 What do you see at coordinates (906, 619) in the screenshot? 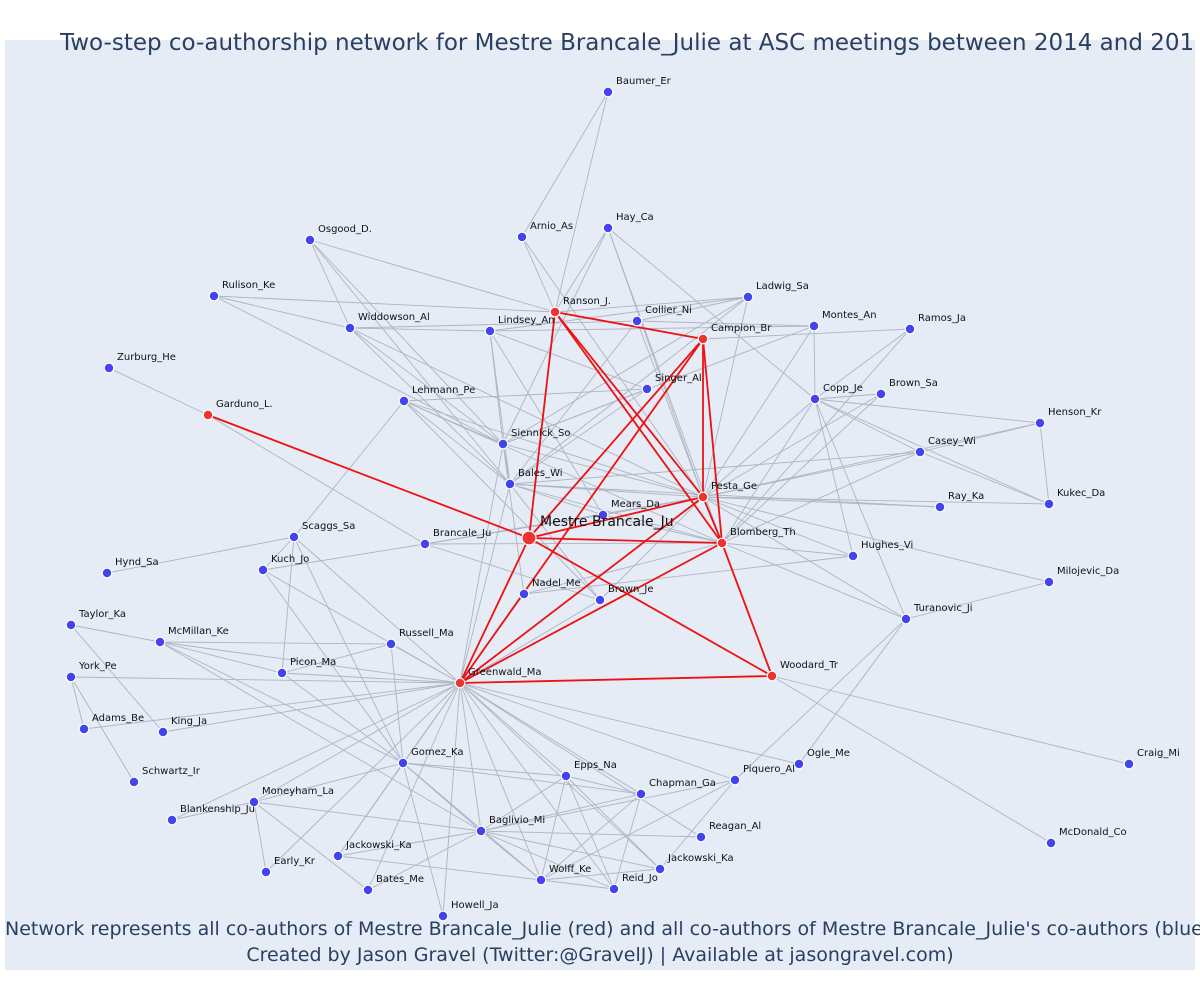
I see `node-turanovic-ji` at bounding box center [906, 619].